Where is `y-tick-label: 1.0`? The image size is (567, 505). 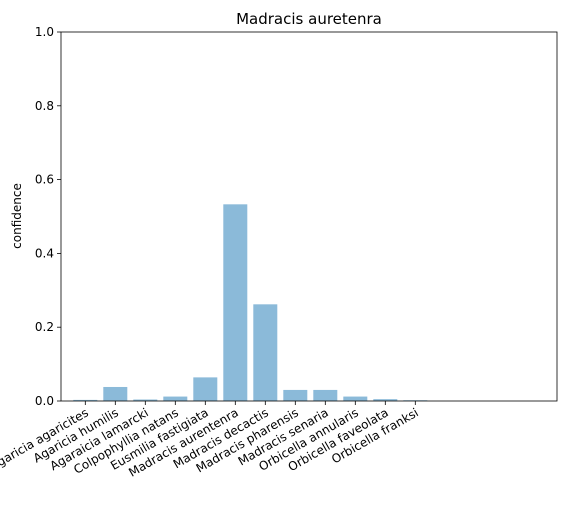
y-tick-label: 1.0 is located at coordinates (44, 32).